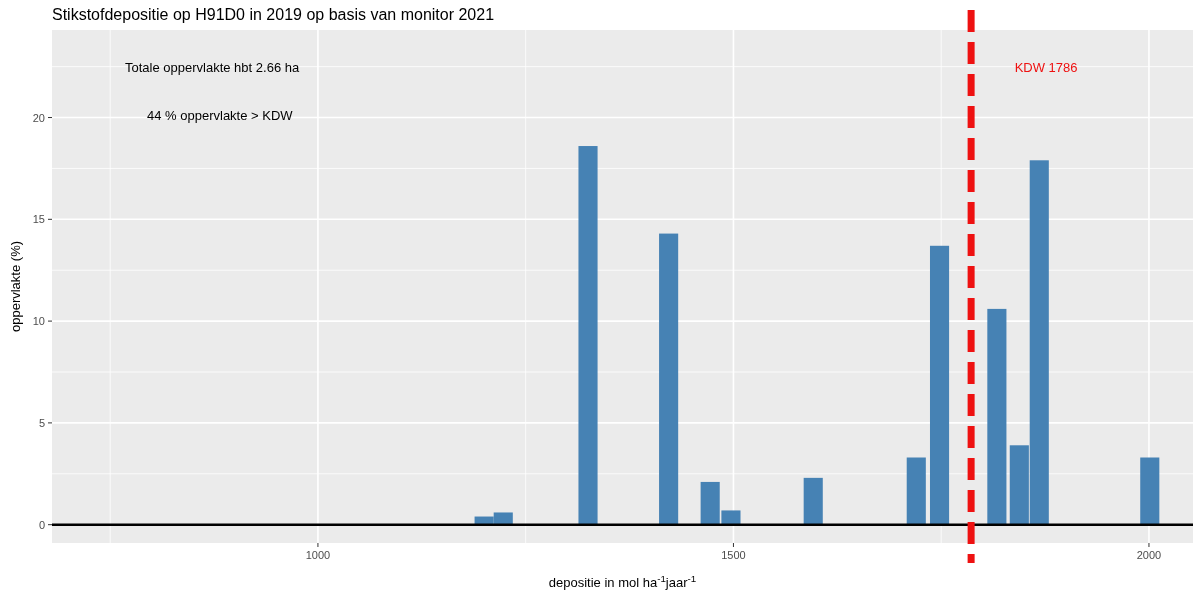 Image resolution: width=1193 pixels, height=601 pixels. What do you see at coordinates (15, 286) in the screenshot?
I see `y-axis-title: oppervlakte (%)` at bounding box center [15, 286].